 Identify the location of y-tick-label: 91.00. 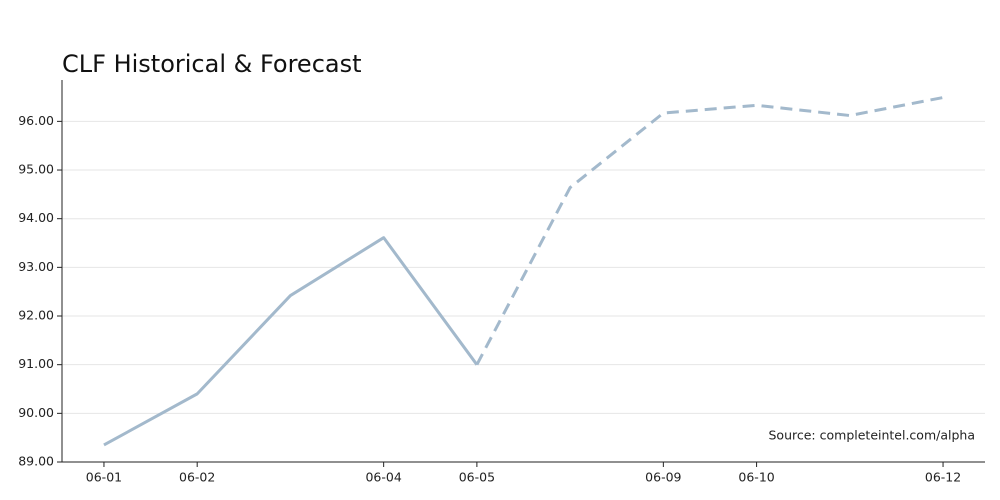
(36, 363).